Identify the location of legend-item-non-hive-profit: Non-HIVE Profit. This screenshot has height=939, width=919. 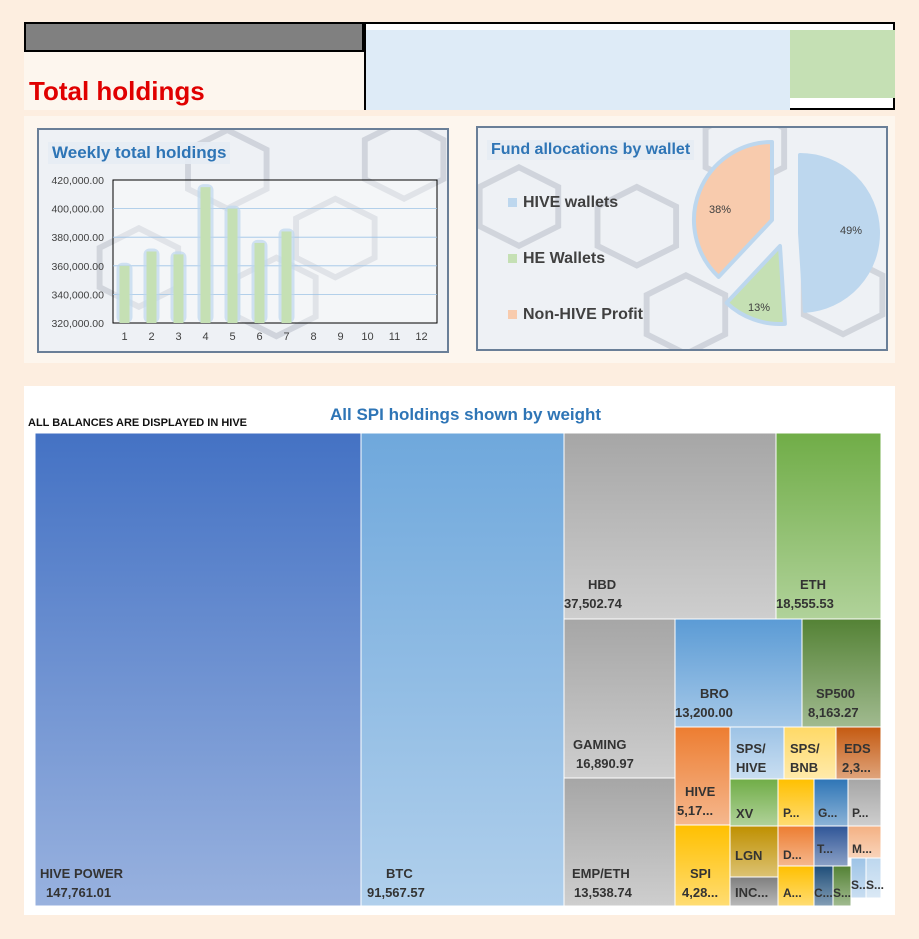
(575, 315).